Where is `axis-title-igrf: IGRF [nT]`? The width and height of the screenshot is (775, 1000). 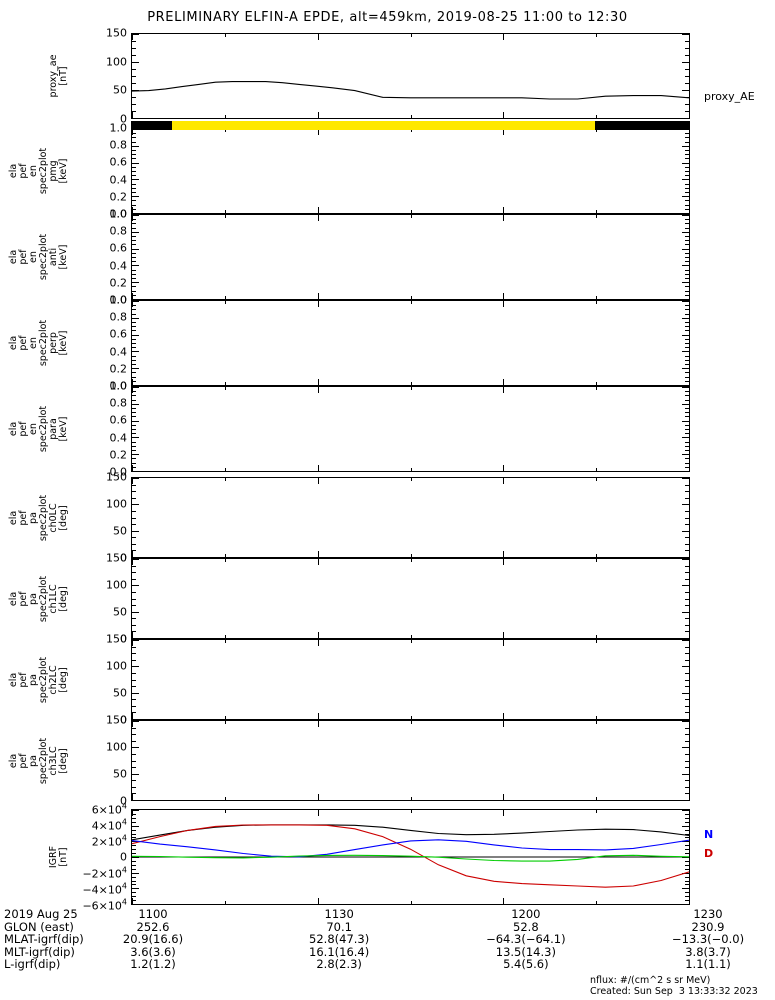
axis-title-igrf: IGRF [nT] is located at coordinates (58, 857).